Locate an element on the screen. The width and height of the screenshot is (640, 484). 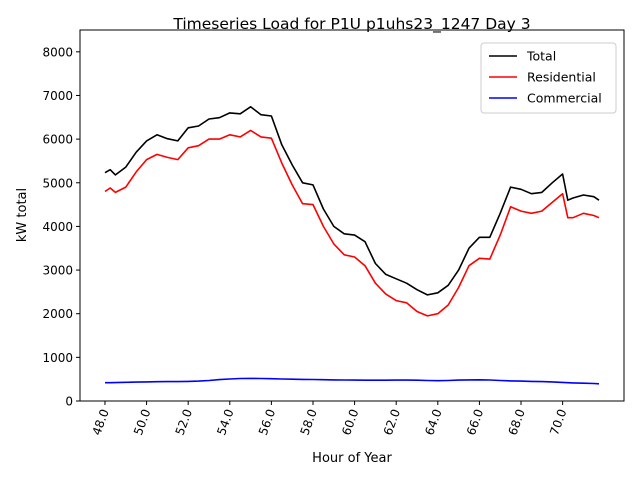
legend-label-commercial: Commercial is located at coordinates (564, 98).